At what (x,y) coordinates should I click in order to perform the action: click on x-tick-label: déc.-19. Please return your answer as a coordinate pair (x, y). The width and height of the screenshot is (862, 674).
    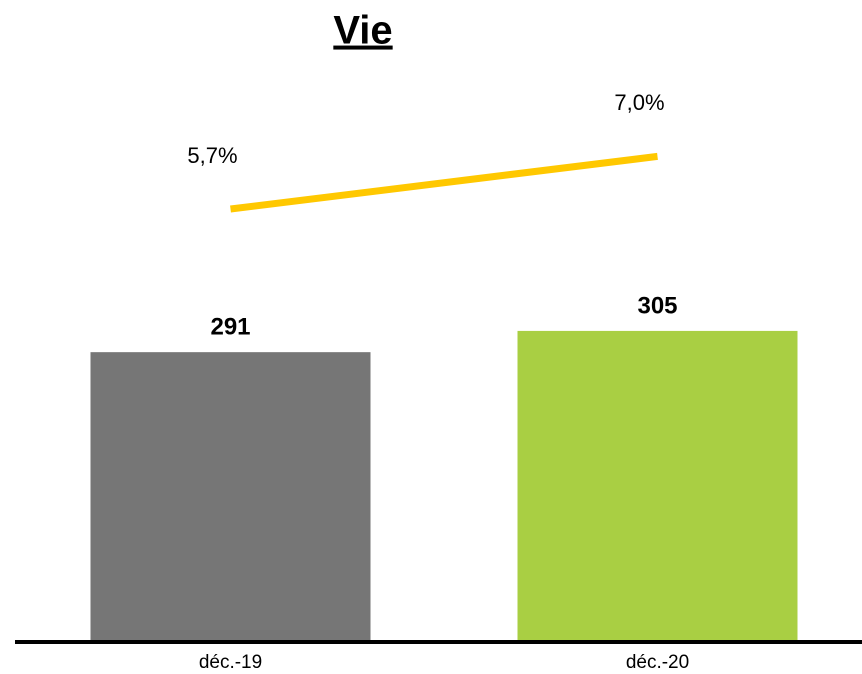
    Looking at the image, I should click on (230, 662).